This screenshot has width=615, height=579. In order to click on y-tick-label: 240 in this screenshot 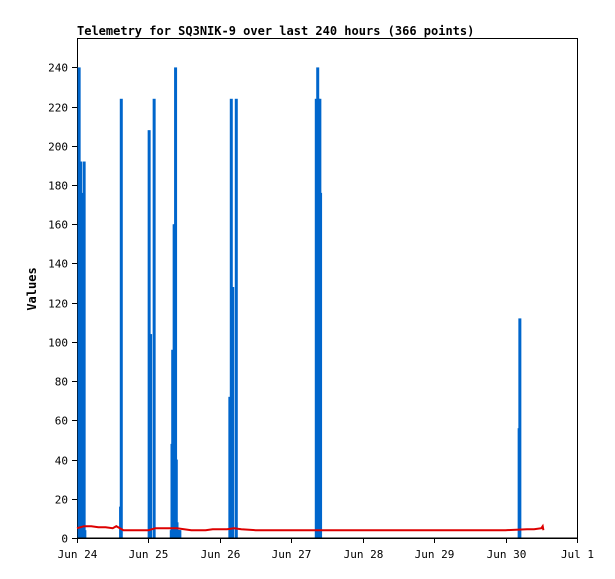, I will do `click(58, 68)`.